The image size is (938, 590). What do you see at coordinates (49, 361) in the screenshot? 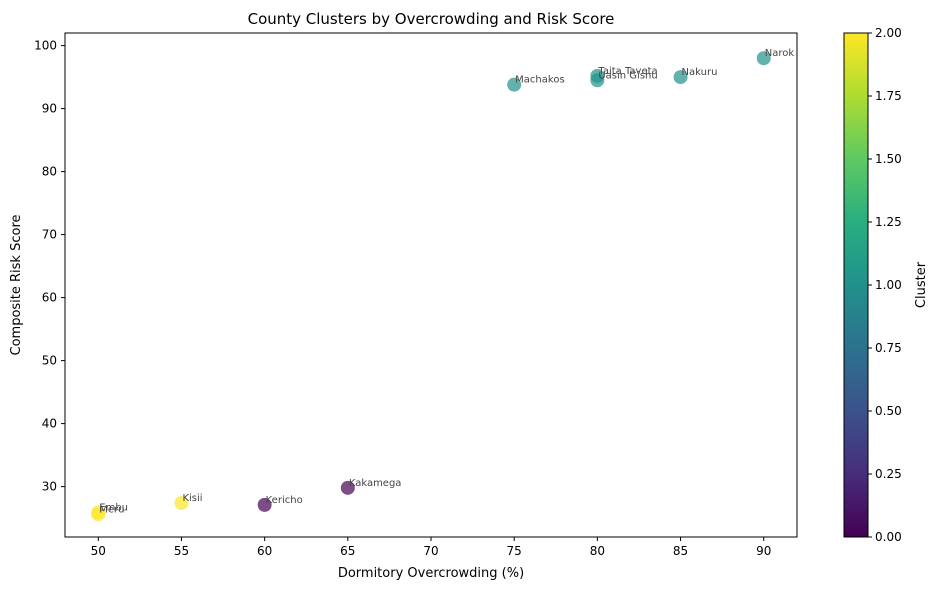
I see `y-tick-label: 50` at bounding box center [49, 361].